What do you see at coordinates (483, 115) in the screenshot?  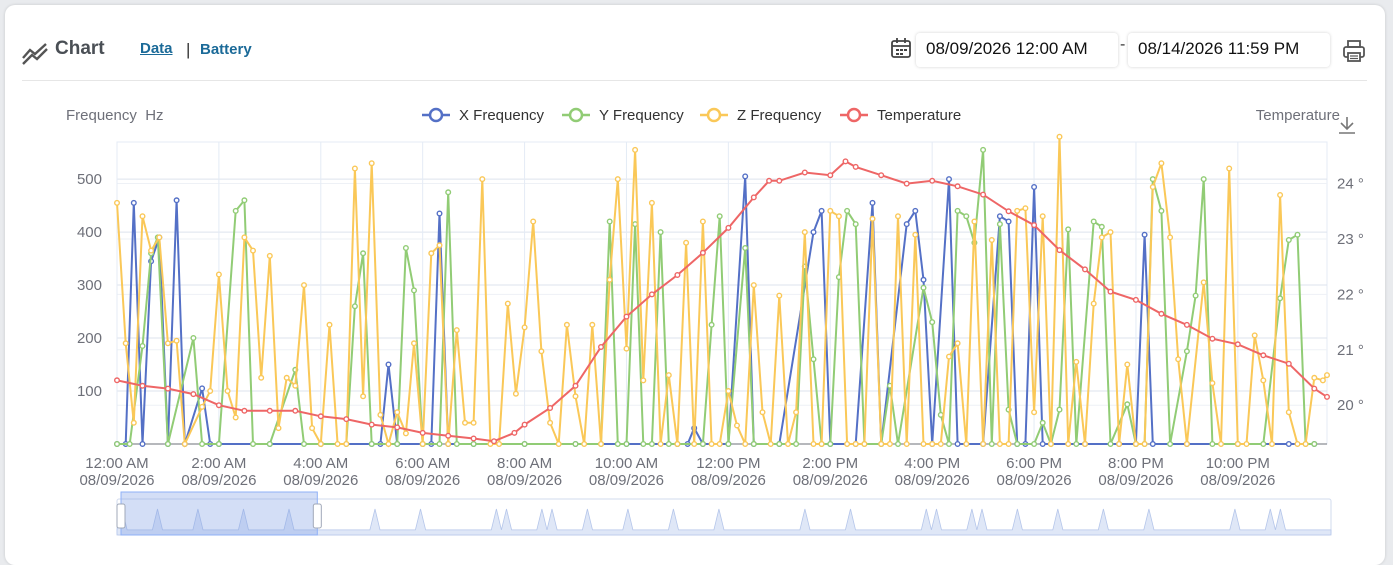 I see `legend-item-x: X Frequency` at bounding box center [483, 115].